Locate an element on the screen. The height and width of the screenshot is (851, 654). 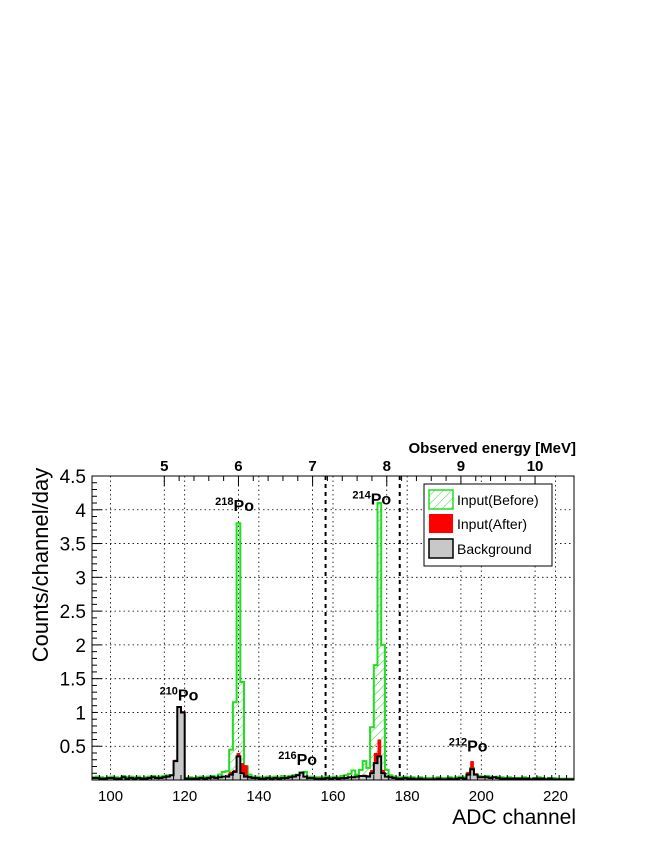
y-tick-label: 1.5 is located at coordinates (73, 680).